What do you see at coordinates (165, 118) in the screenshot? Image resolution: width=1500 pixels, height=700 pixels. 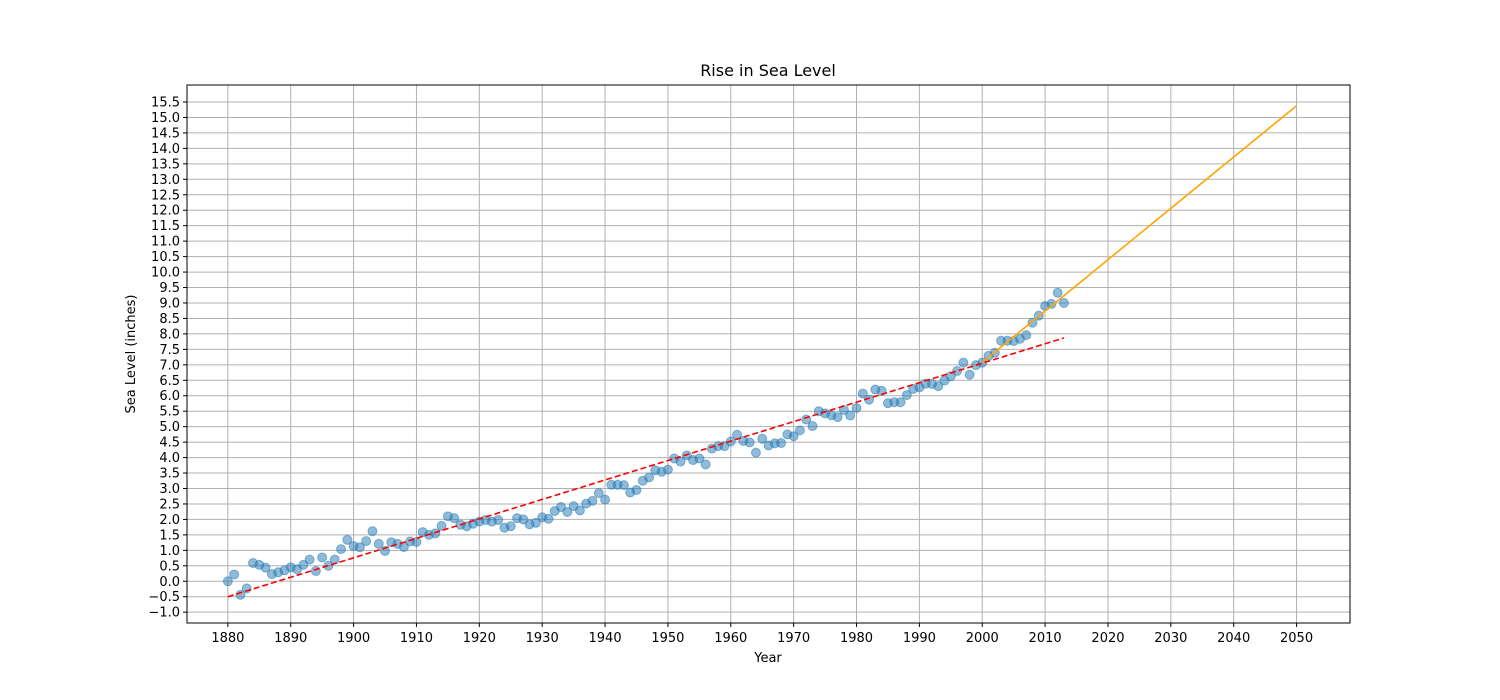 I see `y-tick-label: 15.0` at bounding box center [165, 118].